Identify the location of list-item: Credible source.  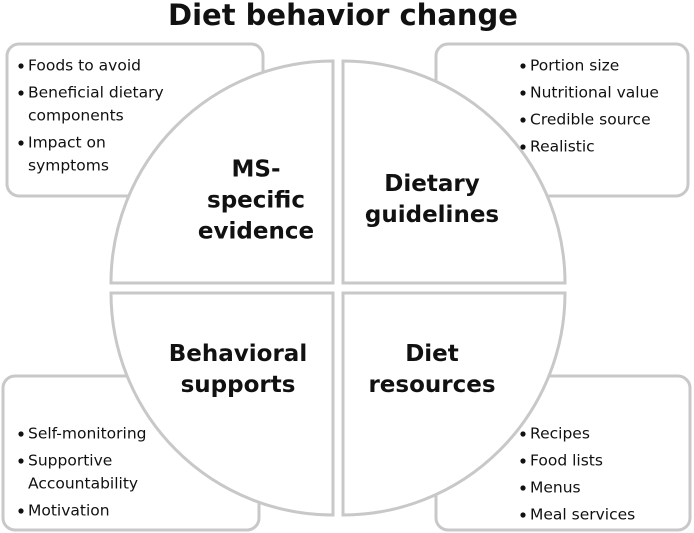
(590, 120).